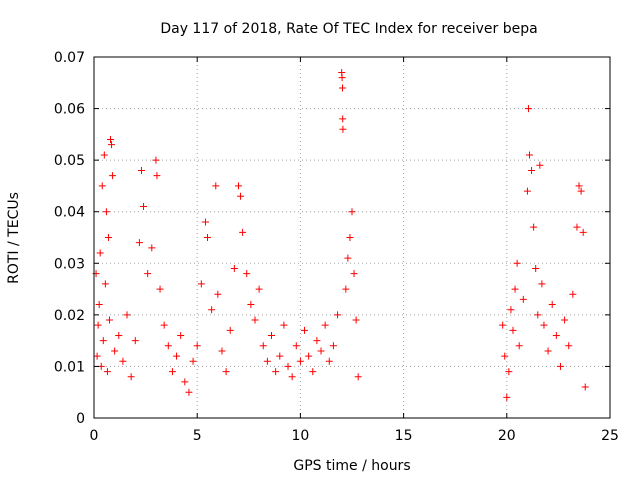 This screenshot has height=480, width=640. Describe the element at coordinates (404, 436) in the screenshot. I see `x-tick-label: 15` at that location.